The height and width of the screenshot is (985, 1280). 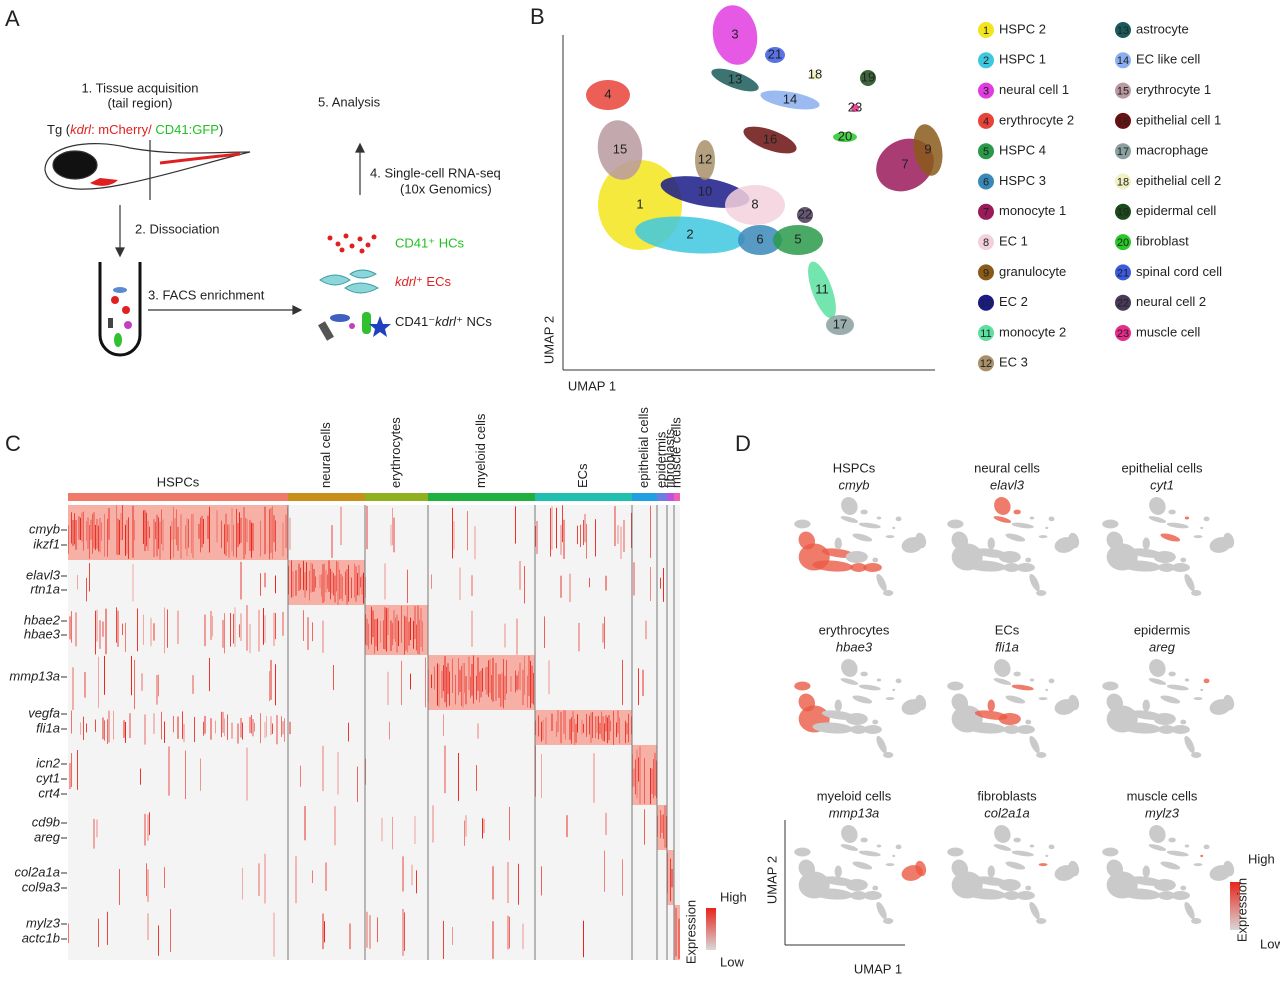 I want to click on cluster-label: 14, so click(x=790, y=98).